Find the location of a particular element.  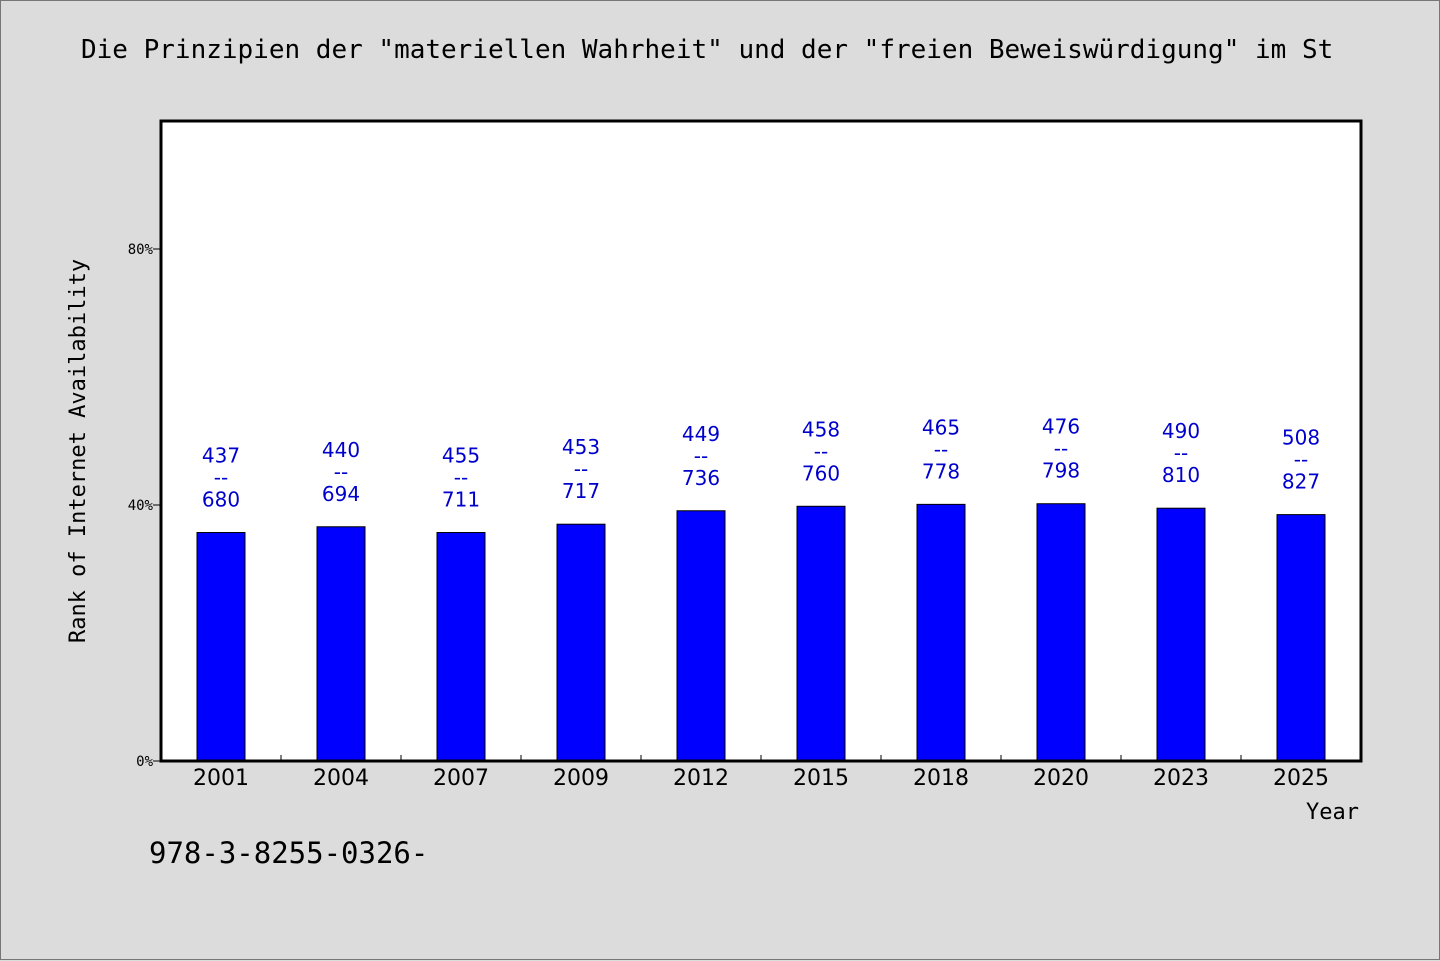

x-axis-title: Year is located at coordinates (1332, 812).